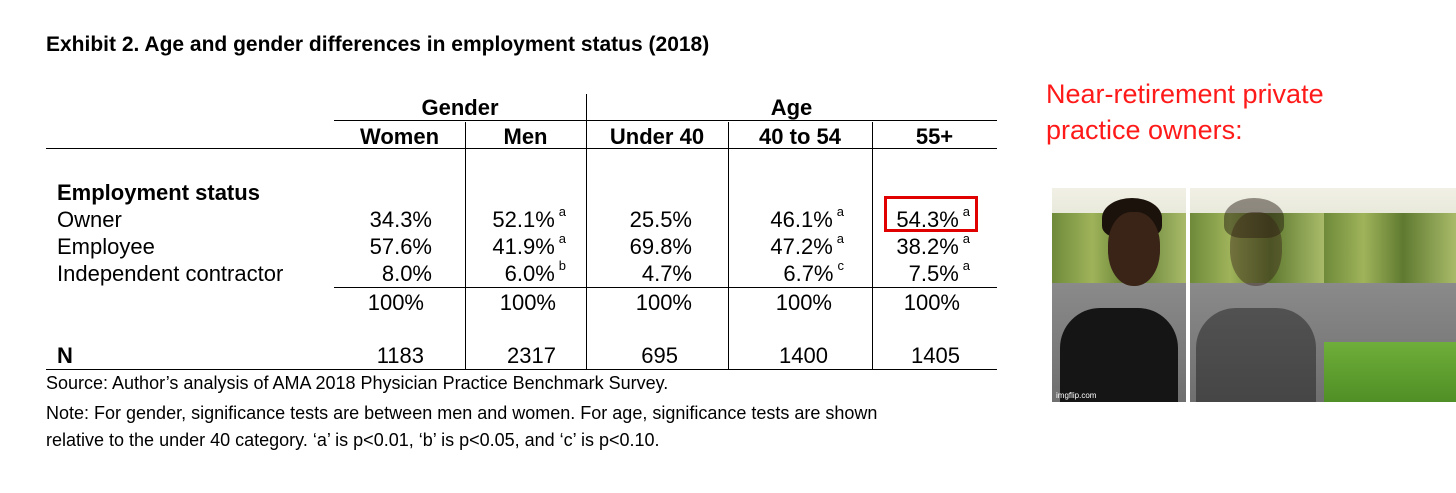 This screenshot has width=1456, height=493. What do you see at coordinates (586, 232) in the screenshot?
I see `divider-gender-age` at bounding box center [586, 232].